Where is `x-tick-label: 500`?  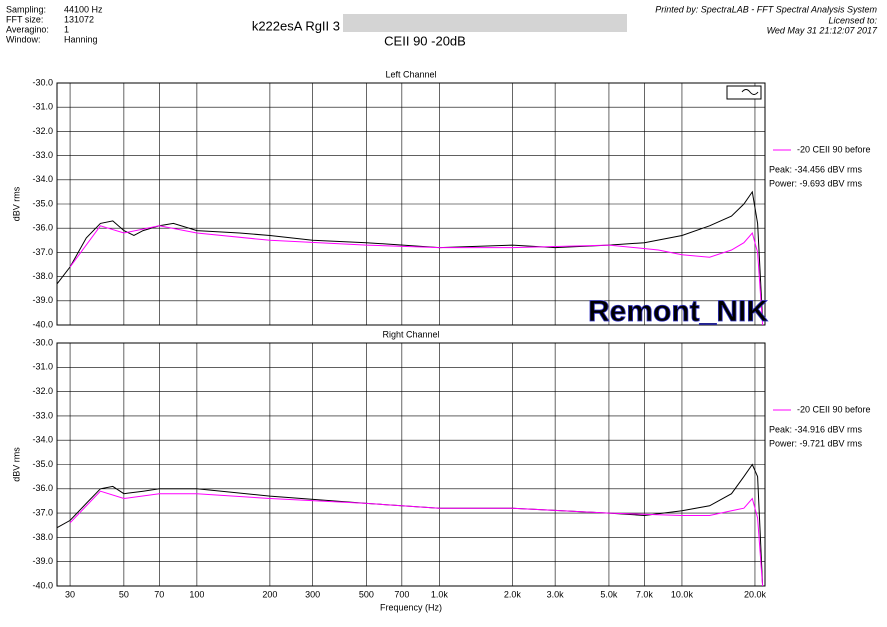 x-tick-label: 500 is located at coordinates (366, 594).